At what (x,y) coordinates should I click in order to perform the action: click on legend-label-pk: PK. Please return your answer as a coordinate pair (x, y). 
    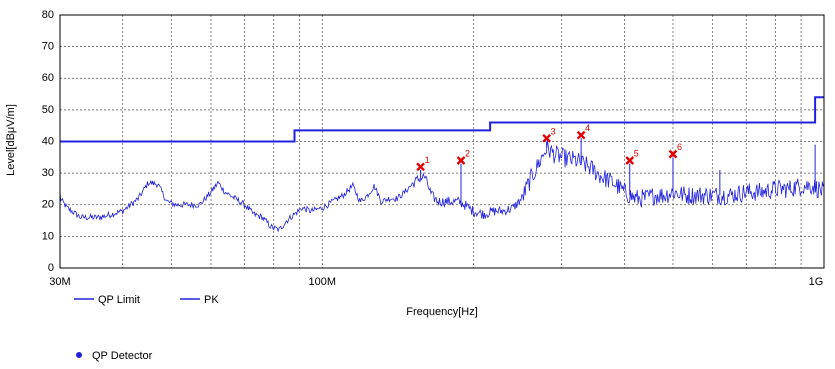
    Looking at the image, I should click on (211, 300).